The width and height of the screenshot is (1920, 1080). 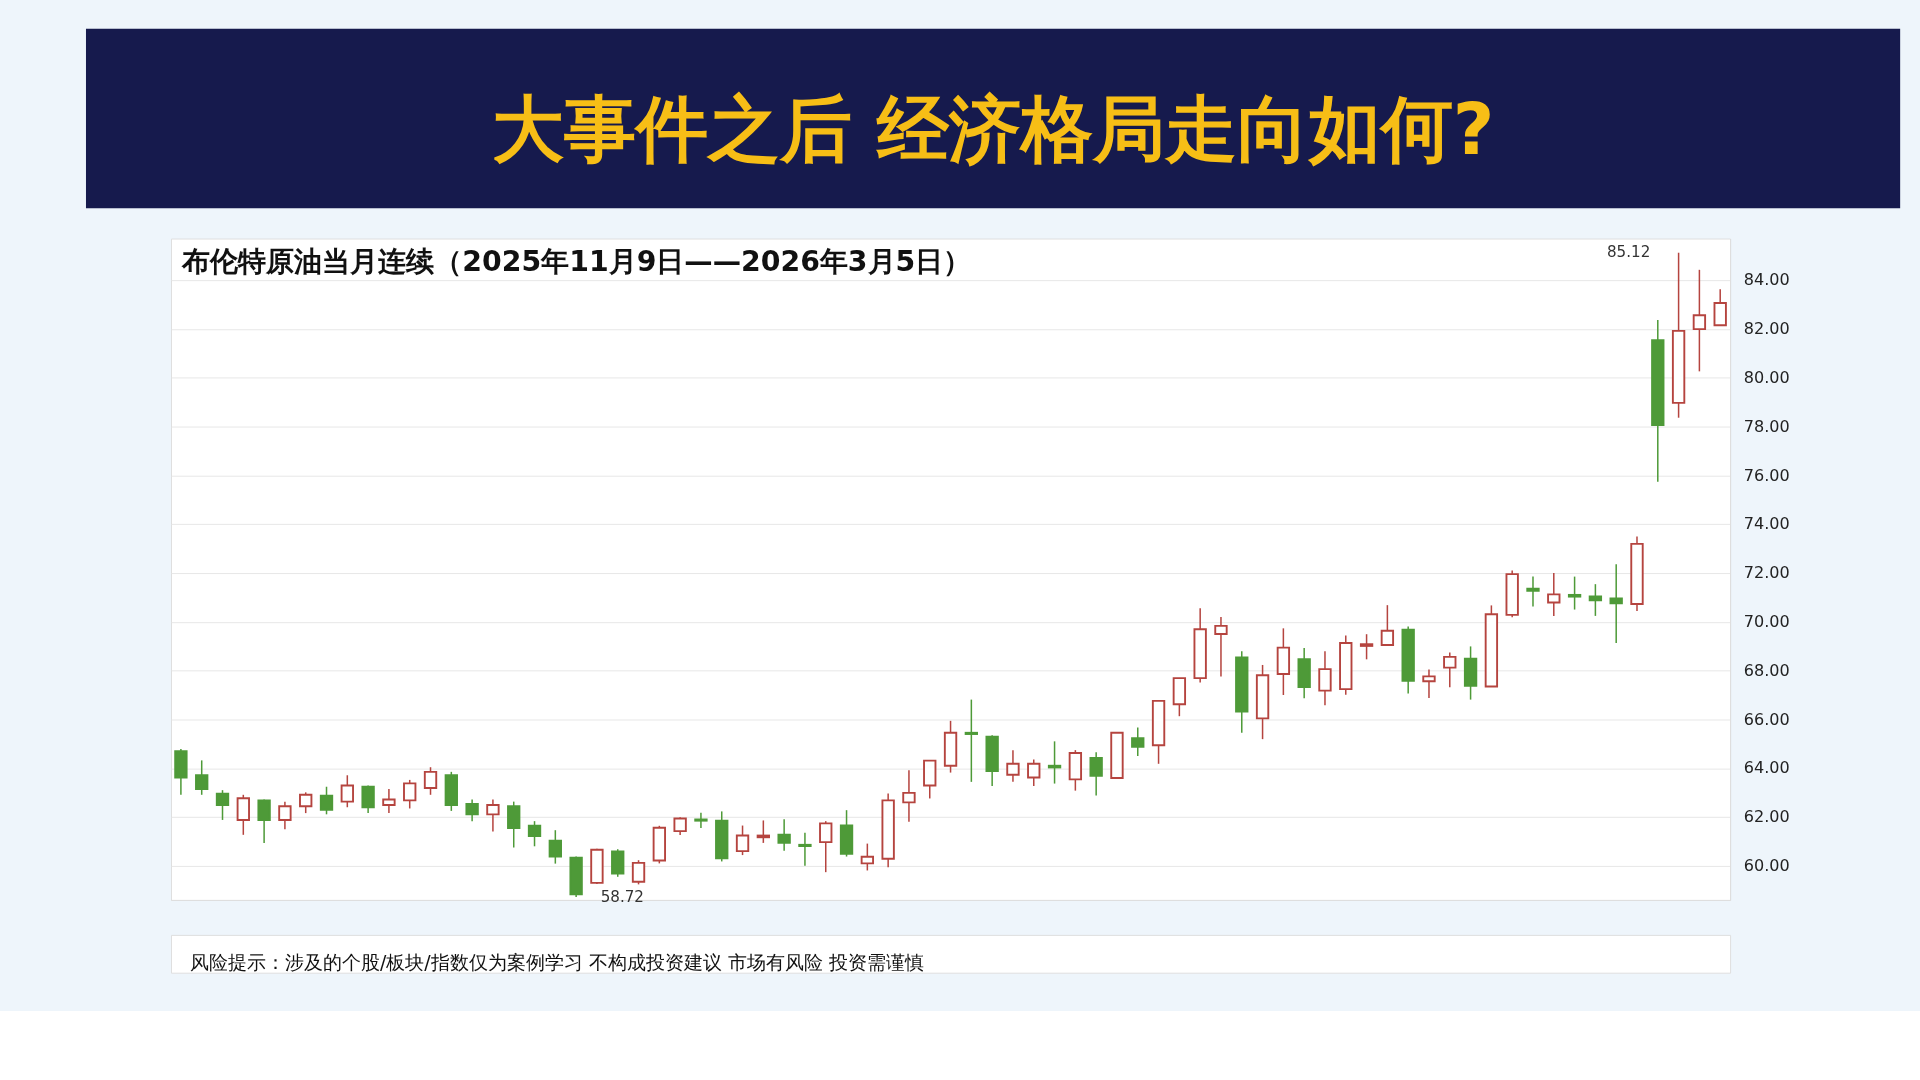 I want to click on y-tick-label: 76.00, so click(x=1766, y=475).